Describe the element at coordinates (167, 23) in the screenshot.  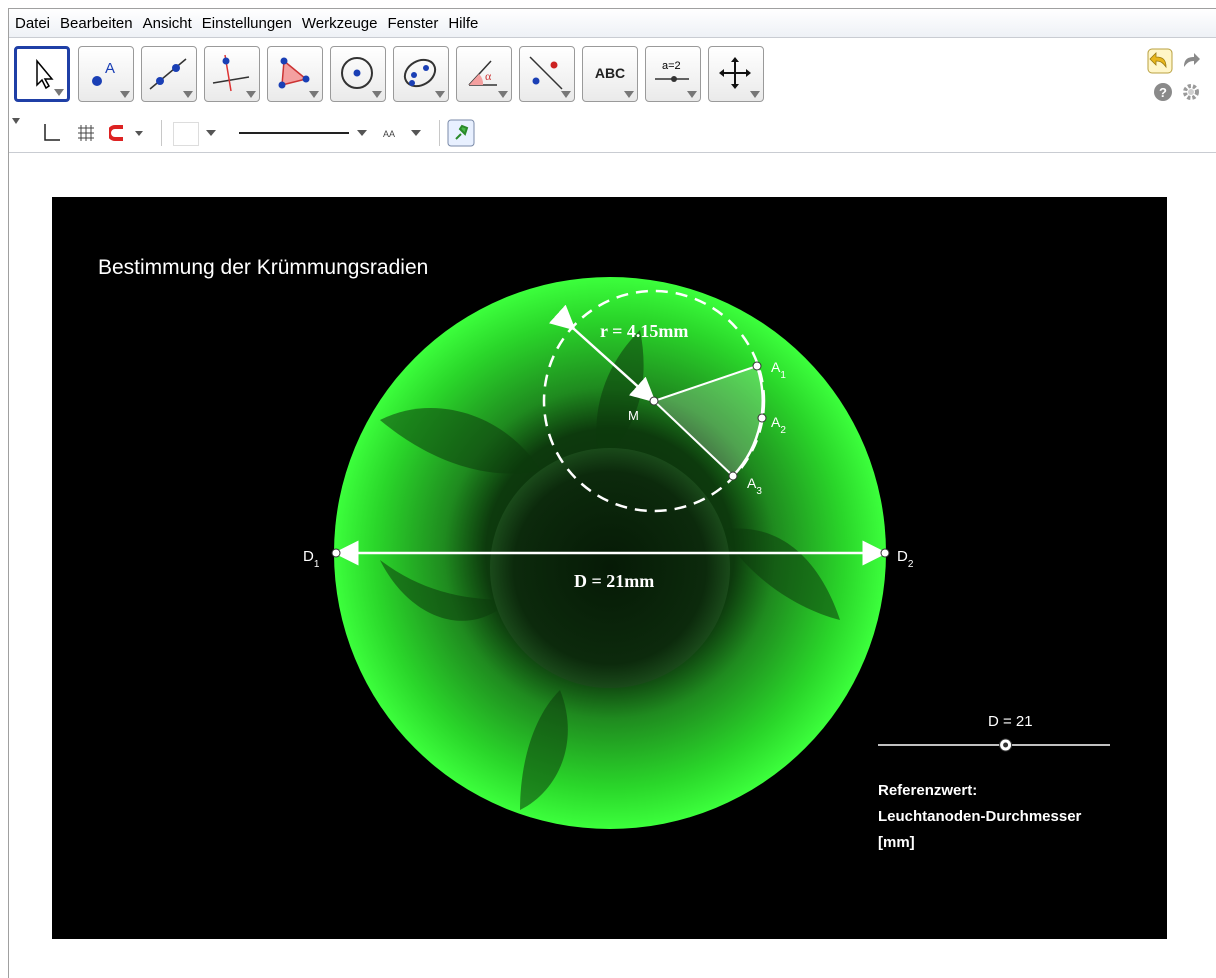
I see `menu-ansicht: Ansicht` at that location.